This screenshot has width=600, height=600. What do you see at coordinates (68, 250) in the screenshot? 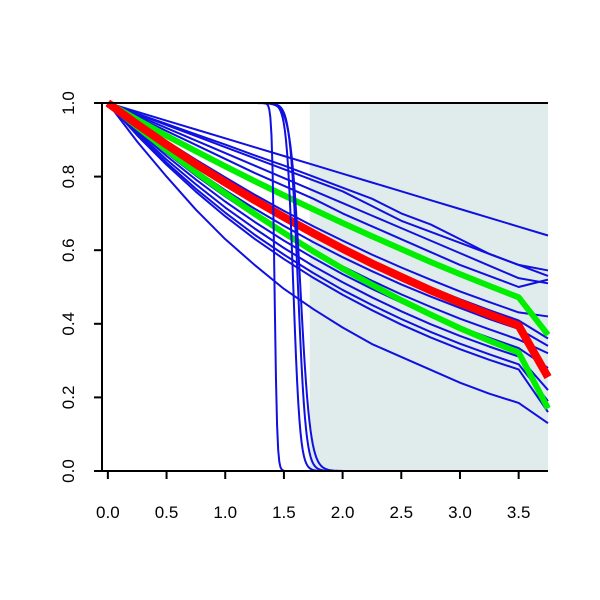
I see `y-tick-label: 0.6` at bounding box center [68, 250].